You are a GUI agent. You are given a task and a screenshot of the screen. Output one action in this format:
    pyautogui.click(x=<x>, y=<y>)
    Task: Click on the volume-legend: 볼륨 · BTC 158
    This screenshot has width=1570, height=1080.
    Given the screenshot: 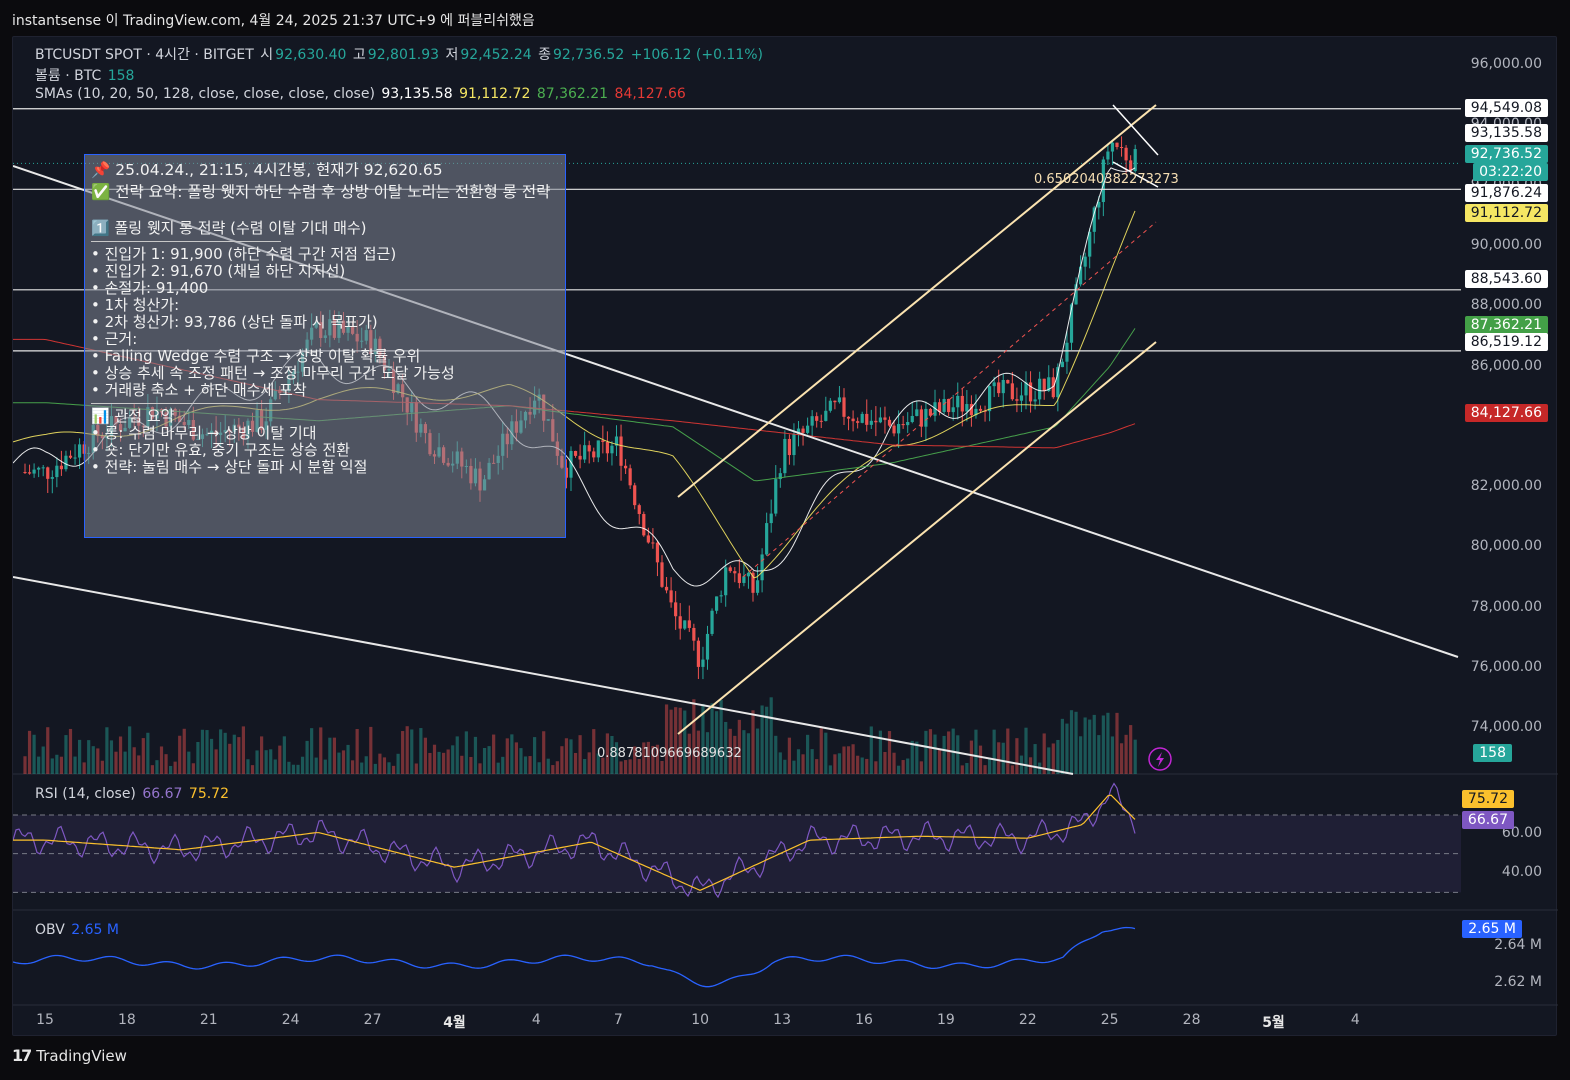 What is the action you would take?
    pyautogui.click(x=85, y=75)
    